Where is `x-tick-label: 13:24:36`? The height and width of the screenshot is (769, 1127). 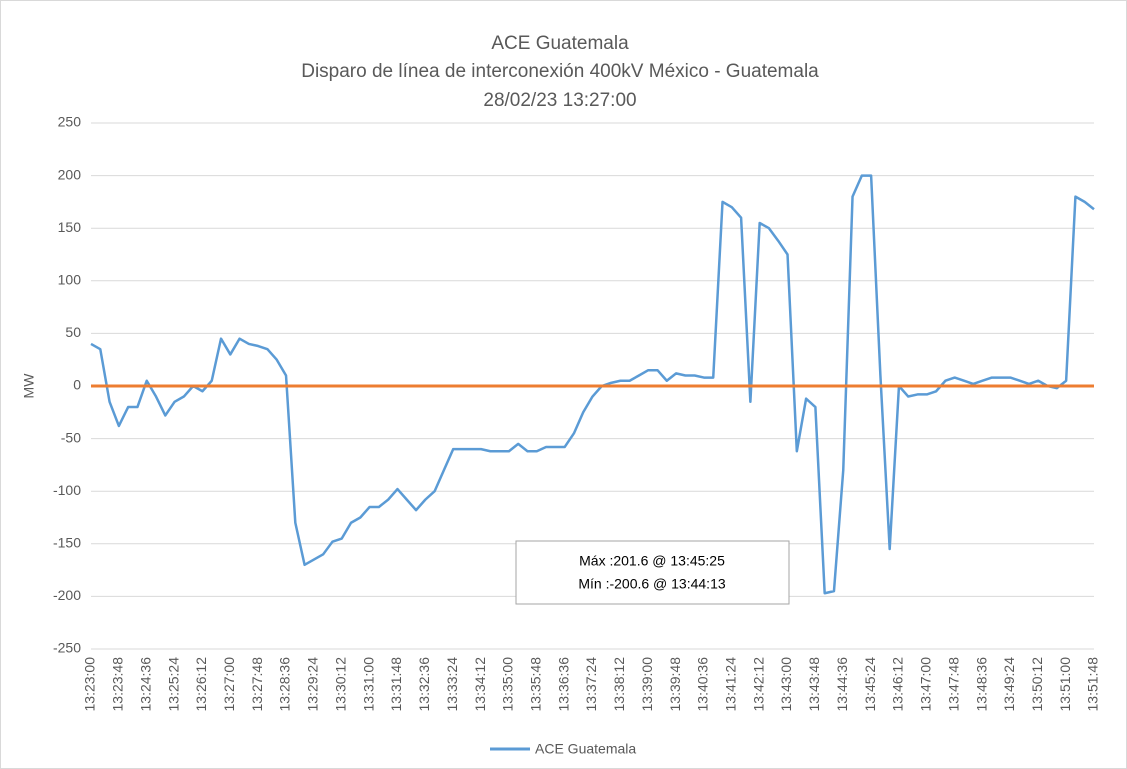
x-tick-label: 13:24:36 is located at coordinates (145, 684).